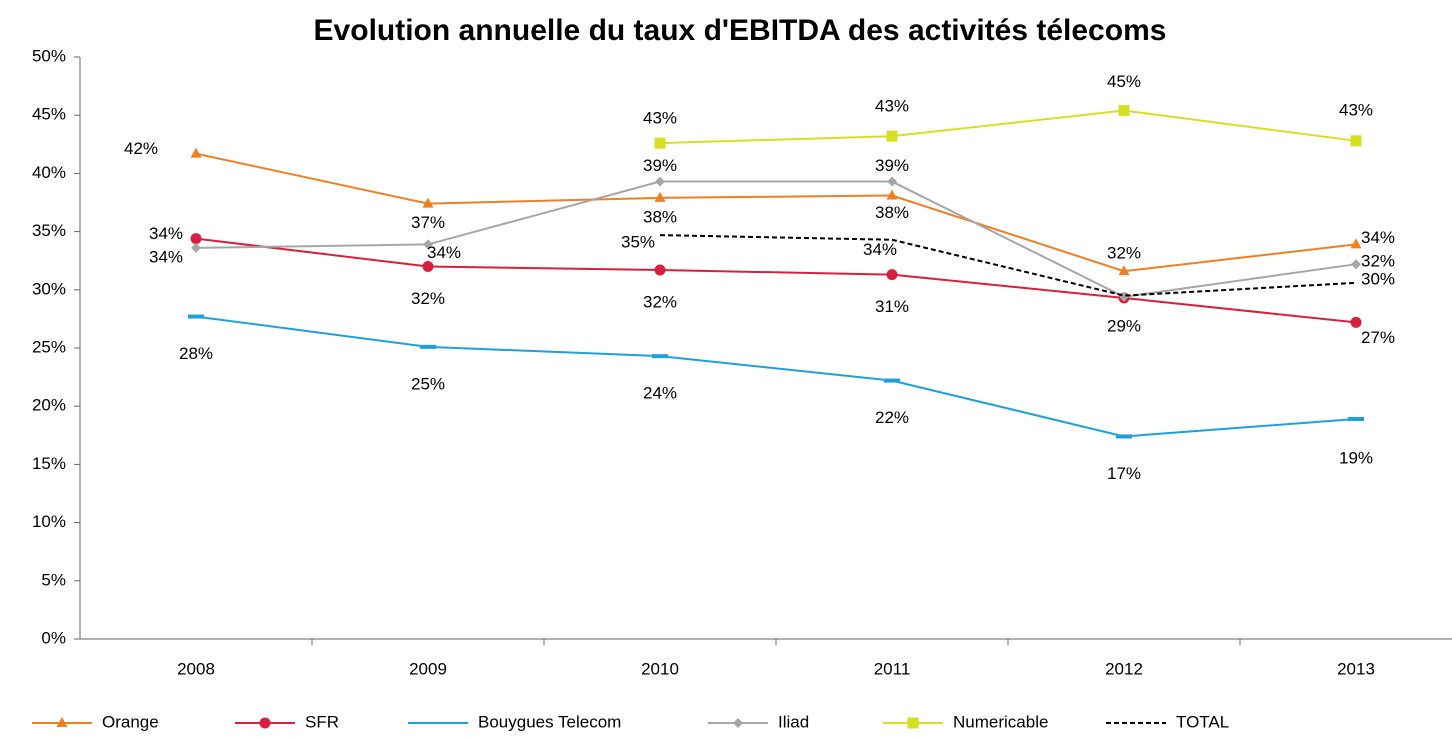  I want to click on data-label: 19%, so click(1356, 457).